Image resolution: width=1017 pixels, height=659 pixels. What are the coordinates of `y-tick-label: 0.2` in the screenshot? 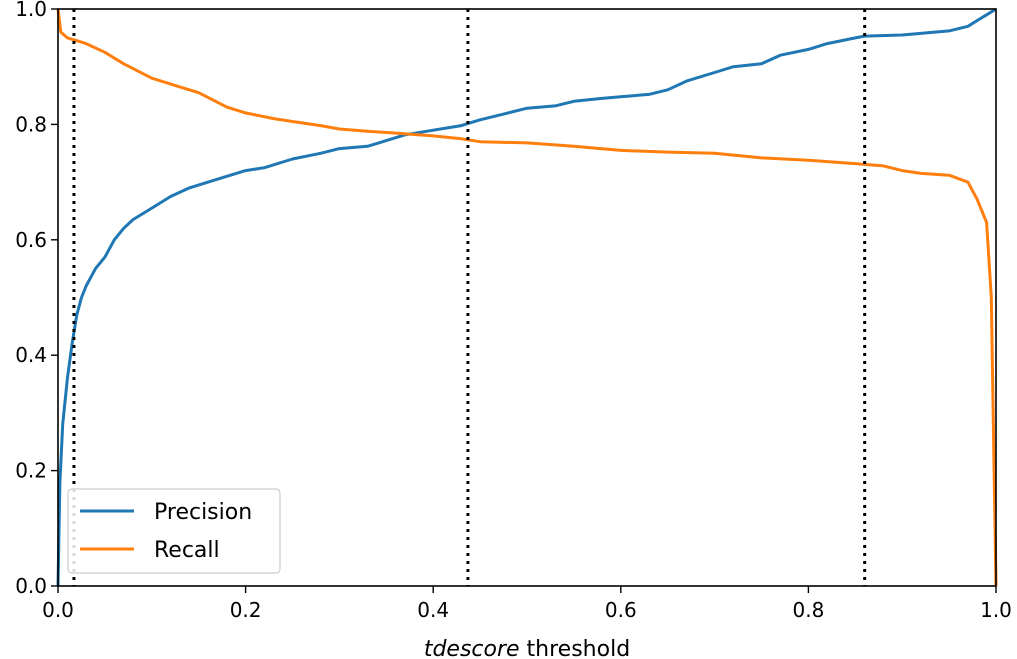 It's located at (31, 471).